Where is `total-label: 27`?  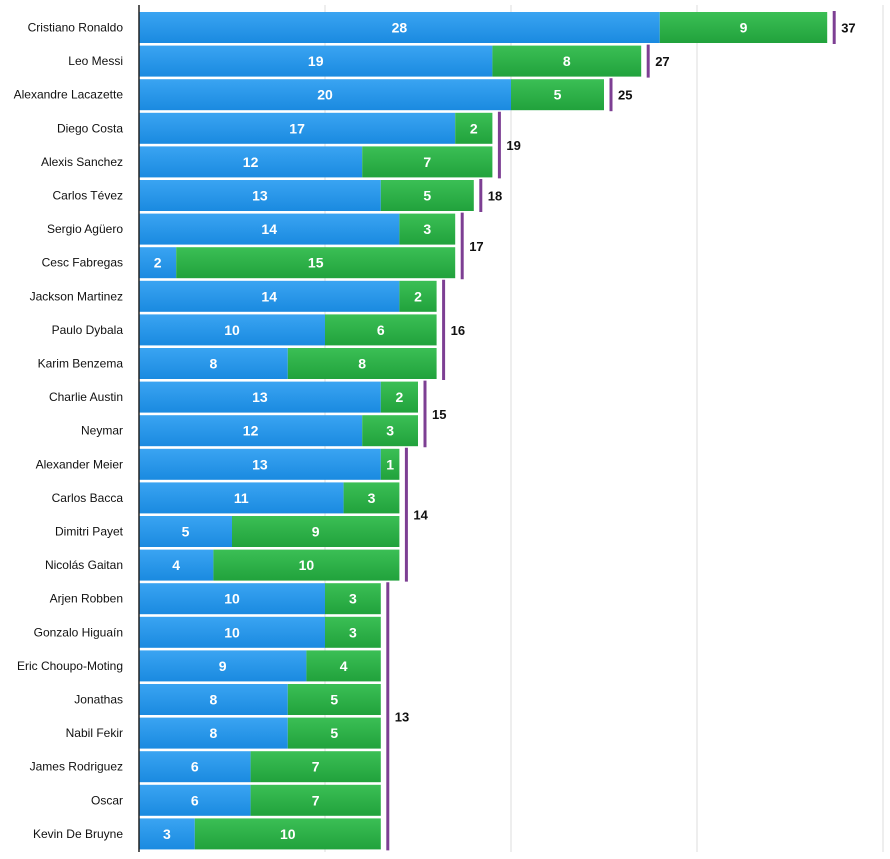
total-label: 27 is located at coordinates (662, 61).